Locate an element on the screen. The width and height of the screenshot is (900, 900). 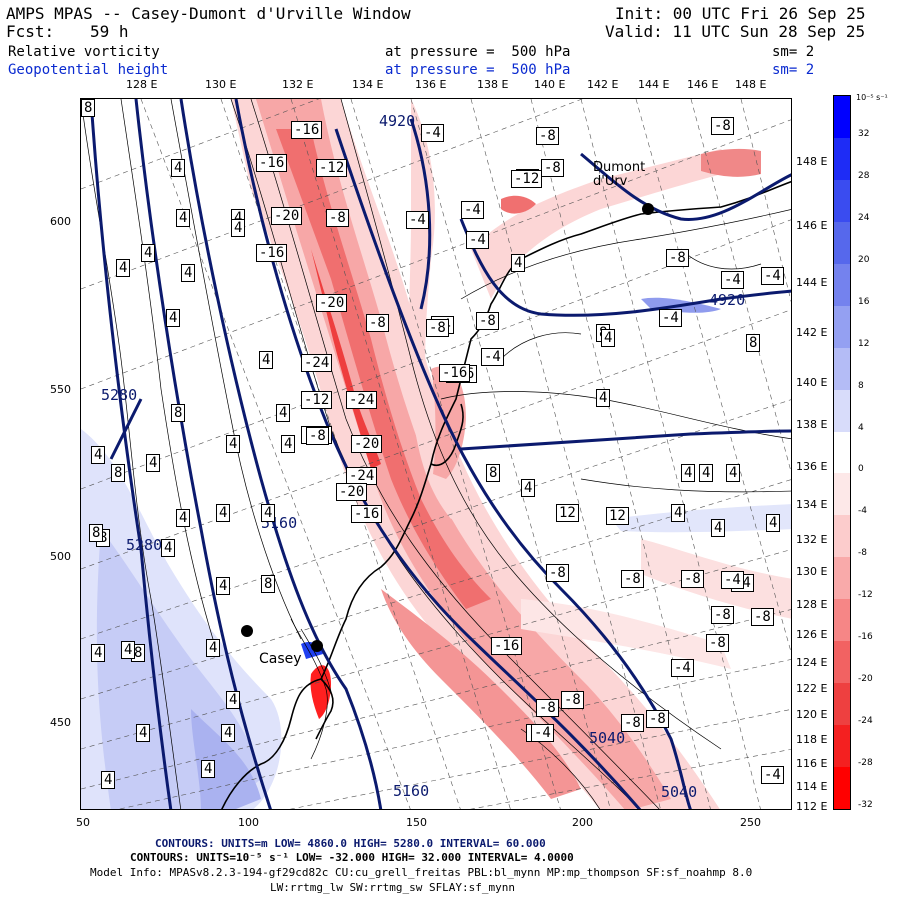
colorbar-tick-label: -28 is located at coordinates (865, 763).